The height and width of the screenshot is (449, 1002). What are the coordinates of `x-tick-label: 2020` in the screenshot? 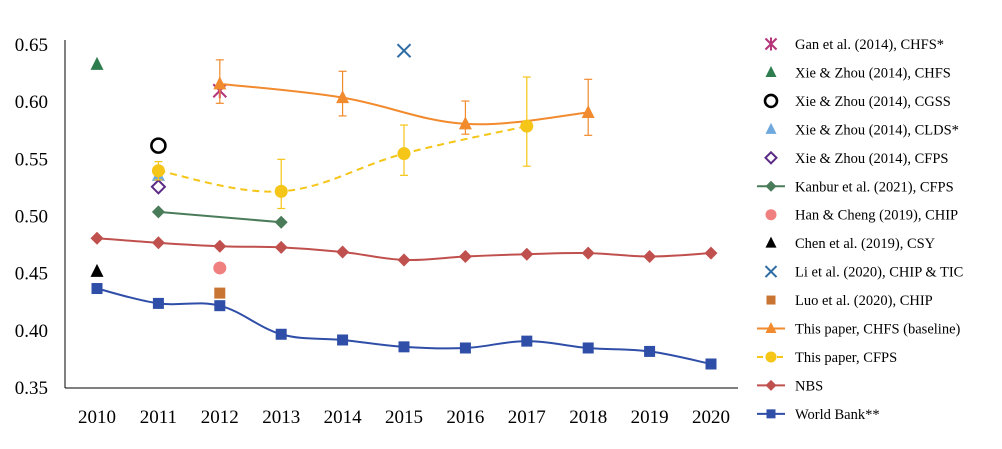 It's located at (711, 417).